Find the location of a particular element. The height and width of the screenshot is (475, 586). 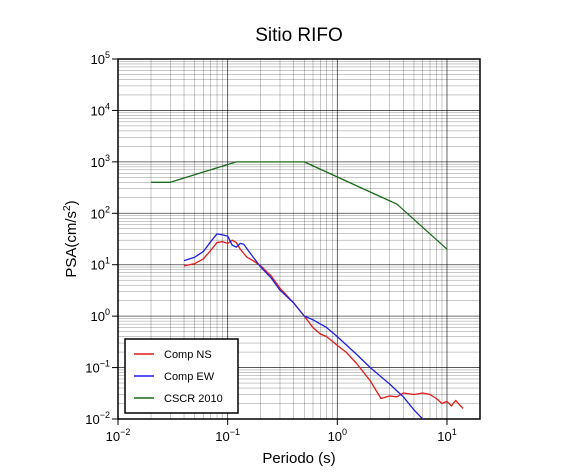

y-tick-exponent: 3 is located at coordinates (107, 158).